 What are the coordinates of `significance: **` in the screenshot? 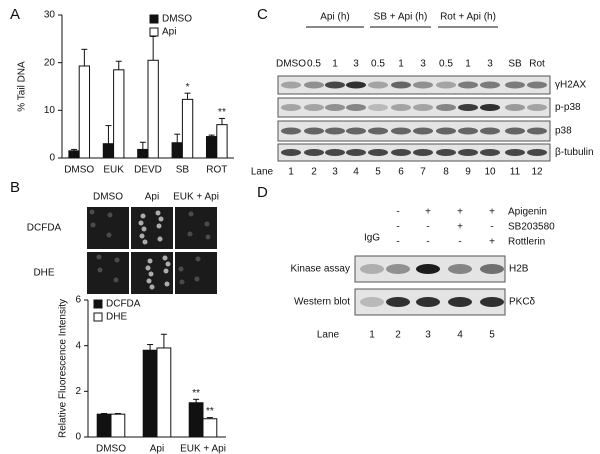 It's located at (210, 411).